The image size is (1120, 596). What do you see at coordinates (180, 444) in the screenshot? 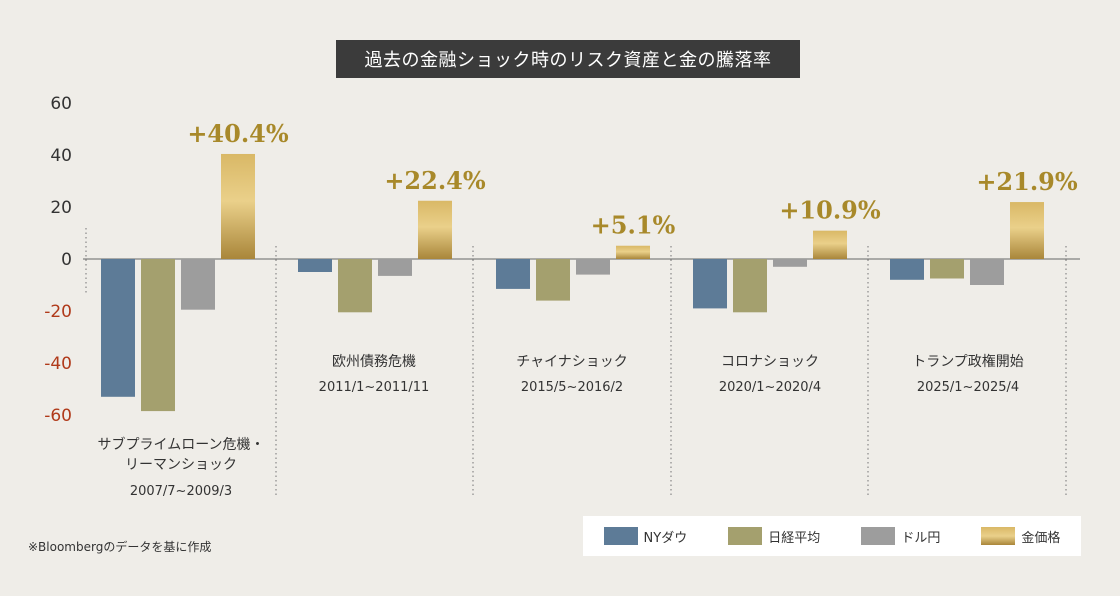
I see `category-name: サブプライムローン危機・` at bounding box center [180, 444].